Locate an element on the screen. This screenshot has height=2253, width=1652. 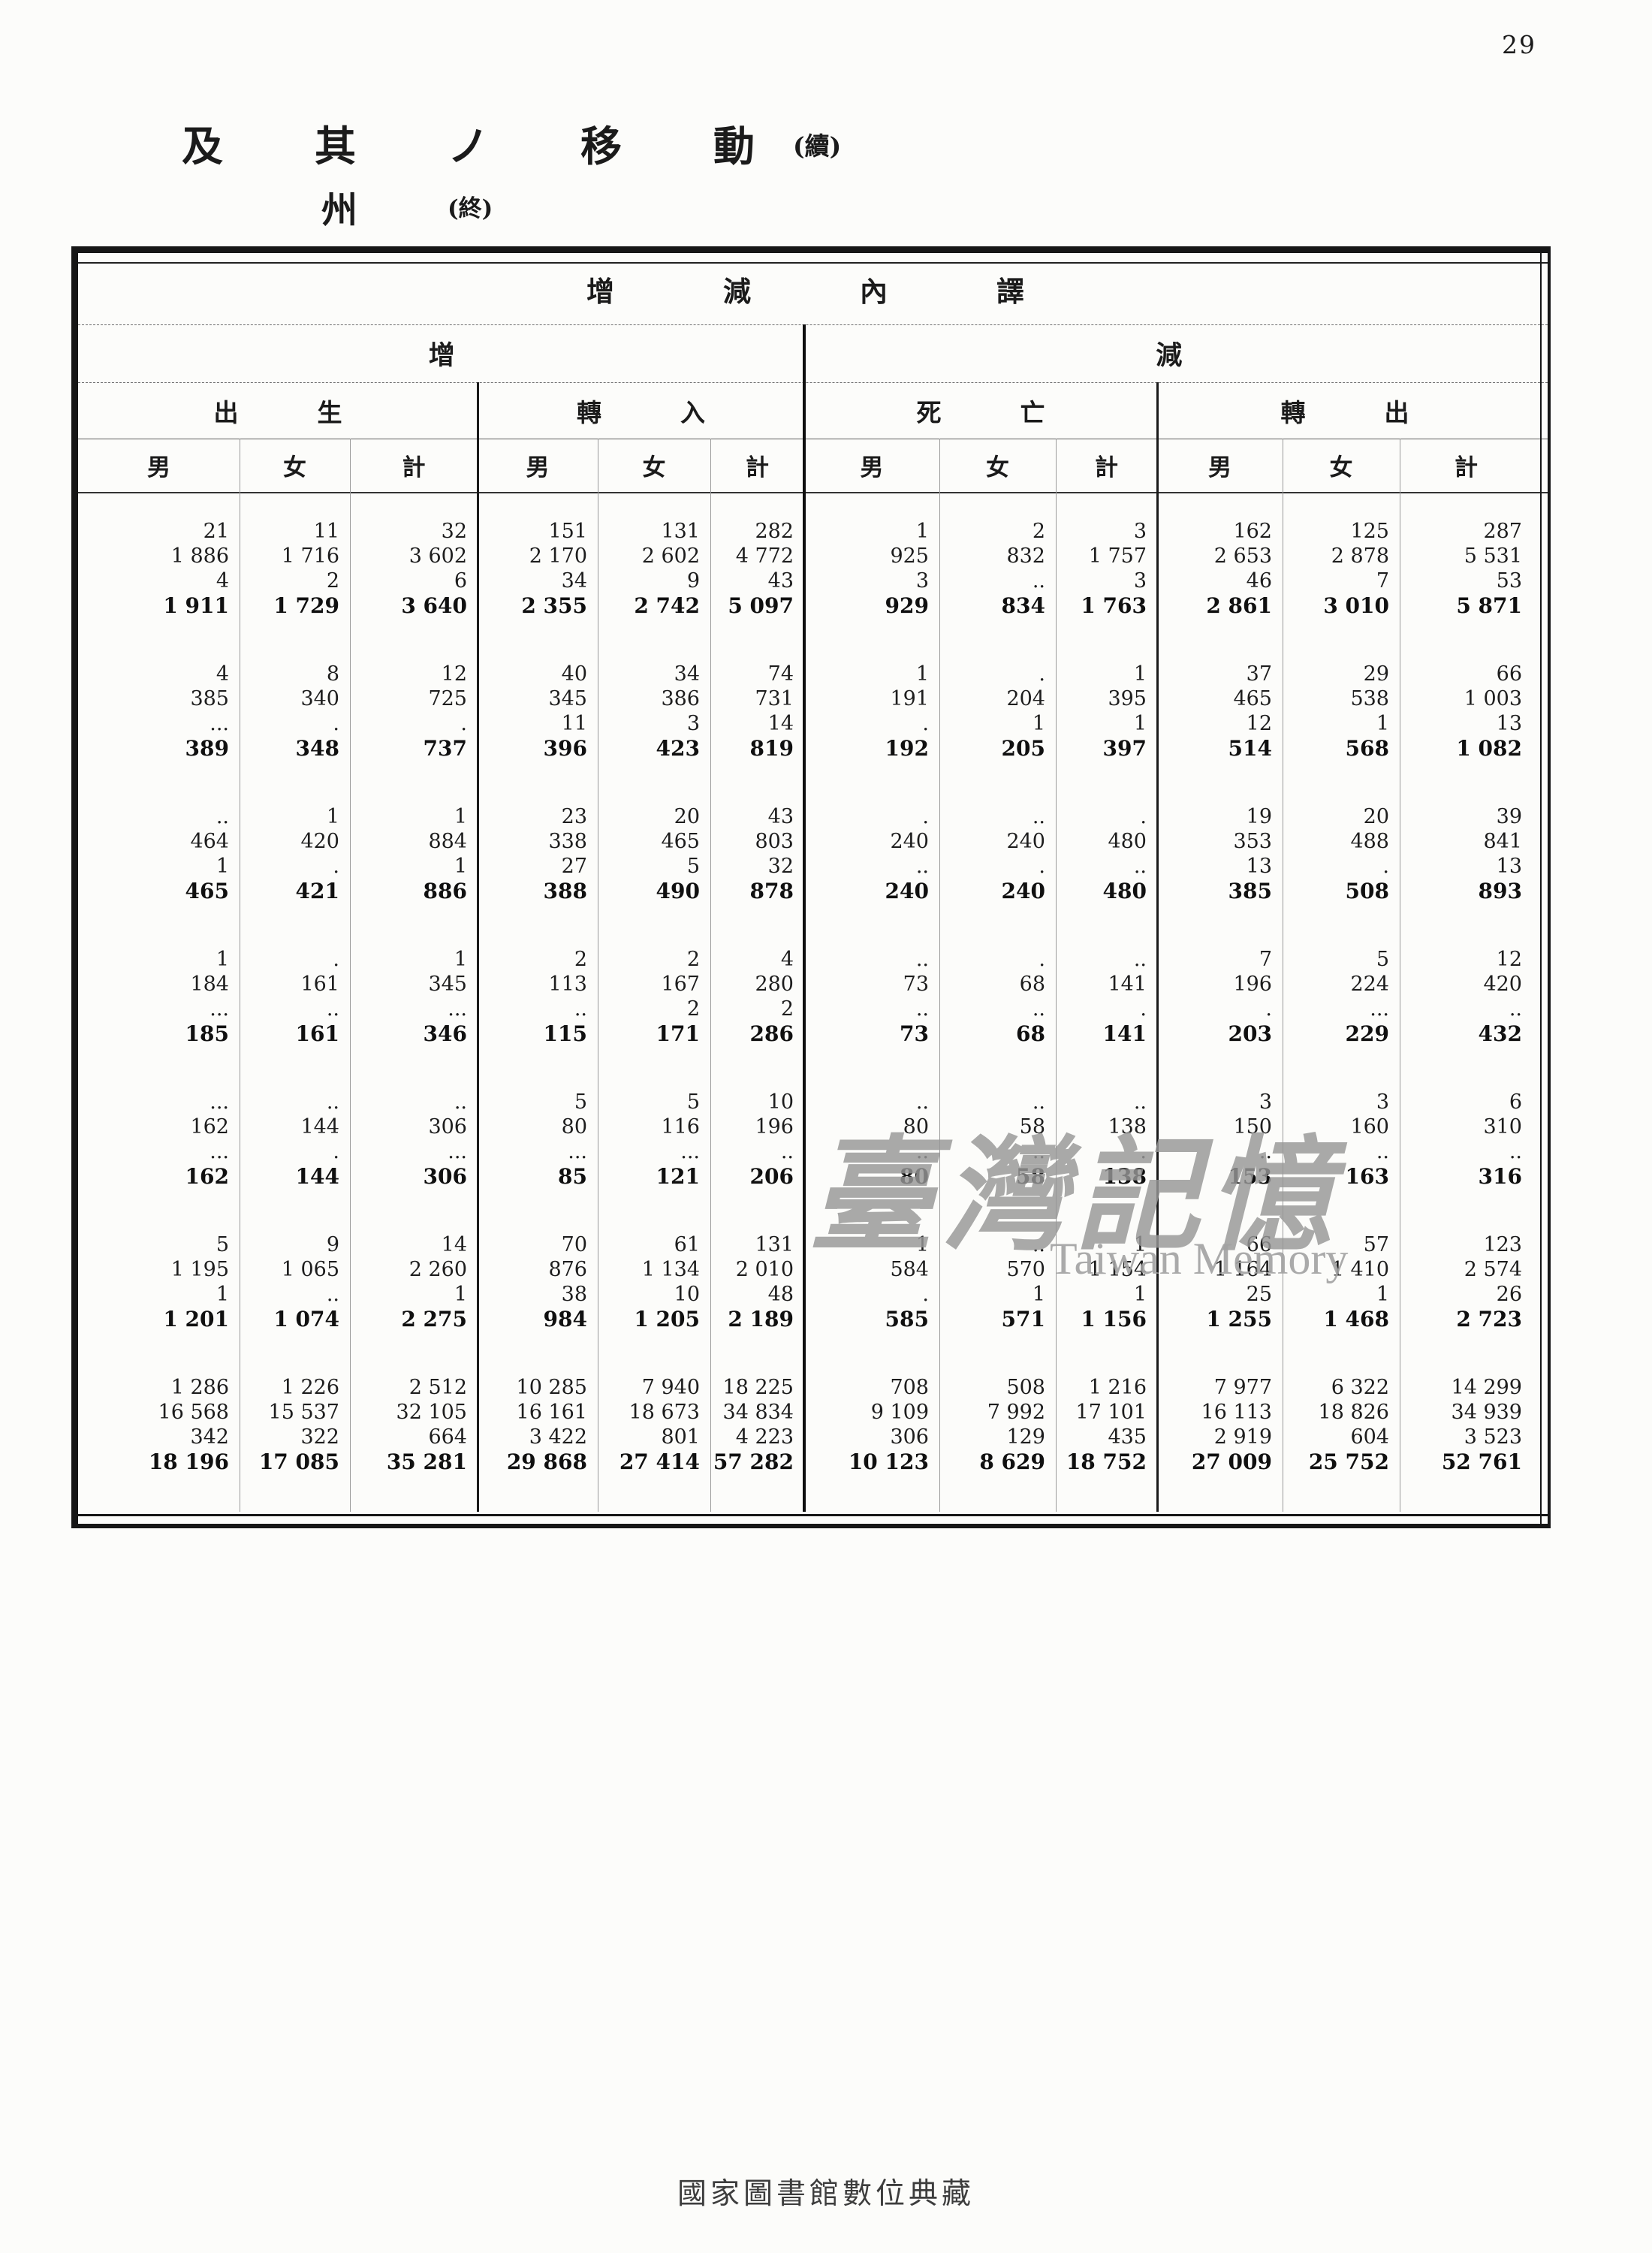
table-cell: 14 is located at coordinates (780, 724).